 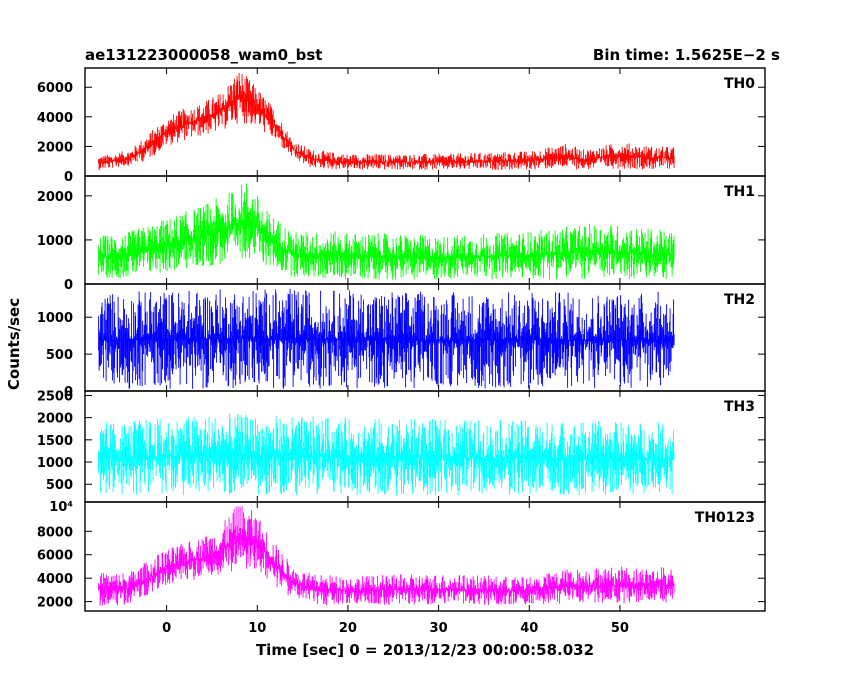 What do you see at coordinates (620, 628) in the screenshot?
I see `x-tick-label: 50` at bounding box center [620, 628].